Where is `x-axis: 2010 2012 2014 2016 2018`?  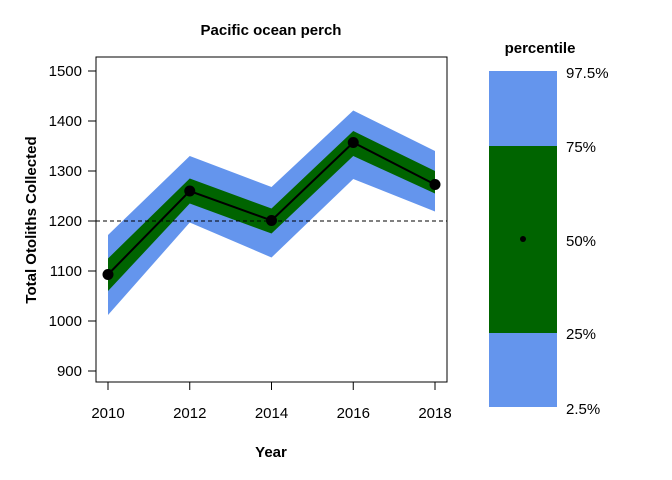
x-axis: 2010 2012 2014 2016 2018 is located at coordinates (271, 401).